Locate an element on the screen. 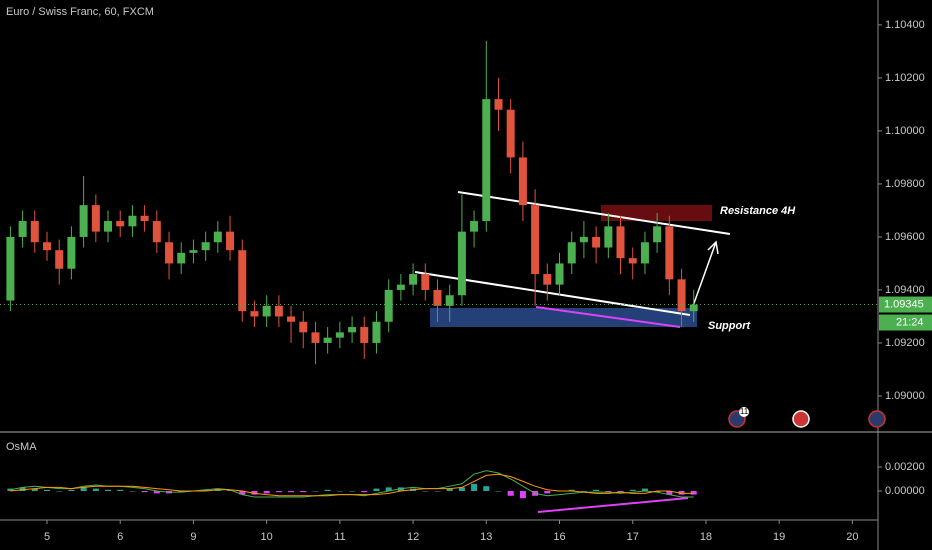  annotation: Resistance 4H is located at coordinates (758, 211).